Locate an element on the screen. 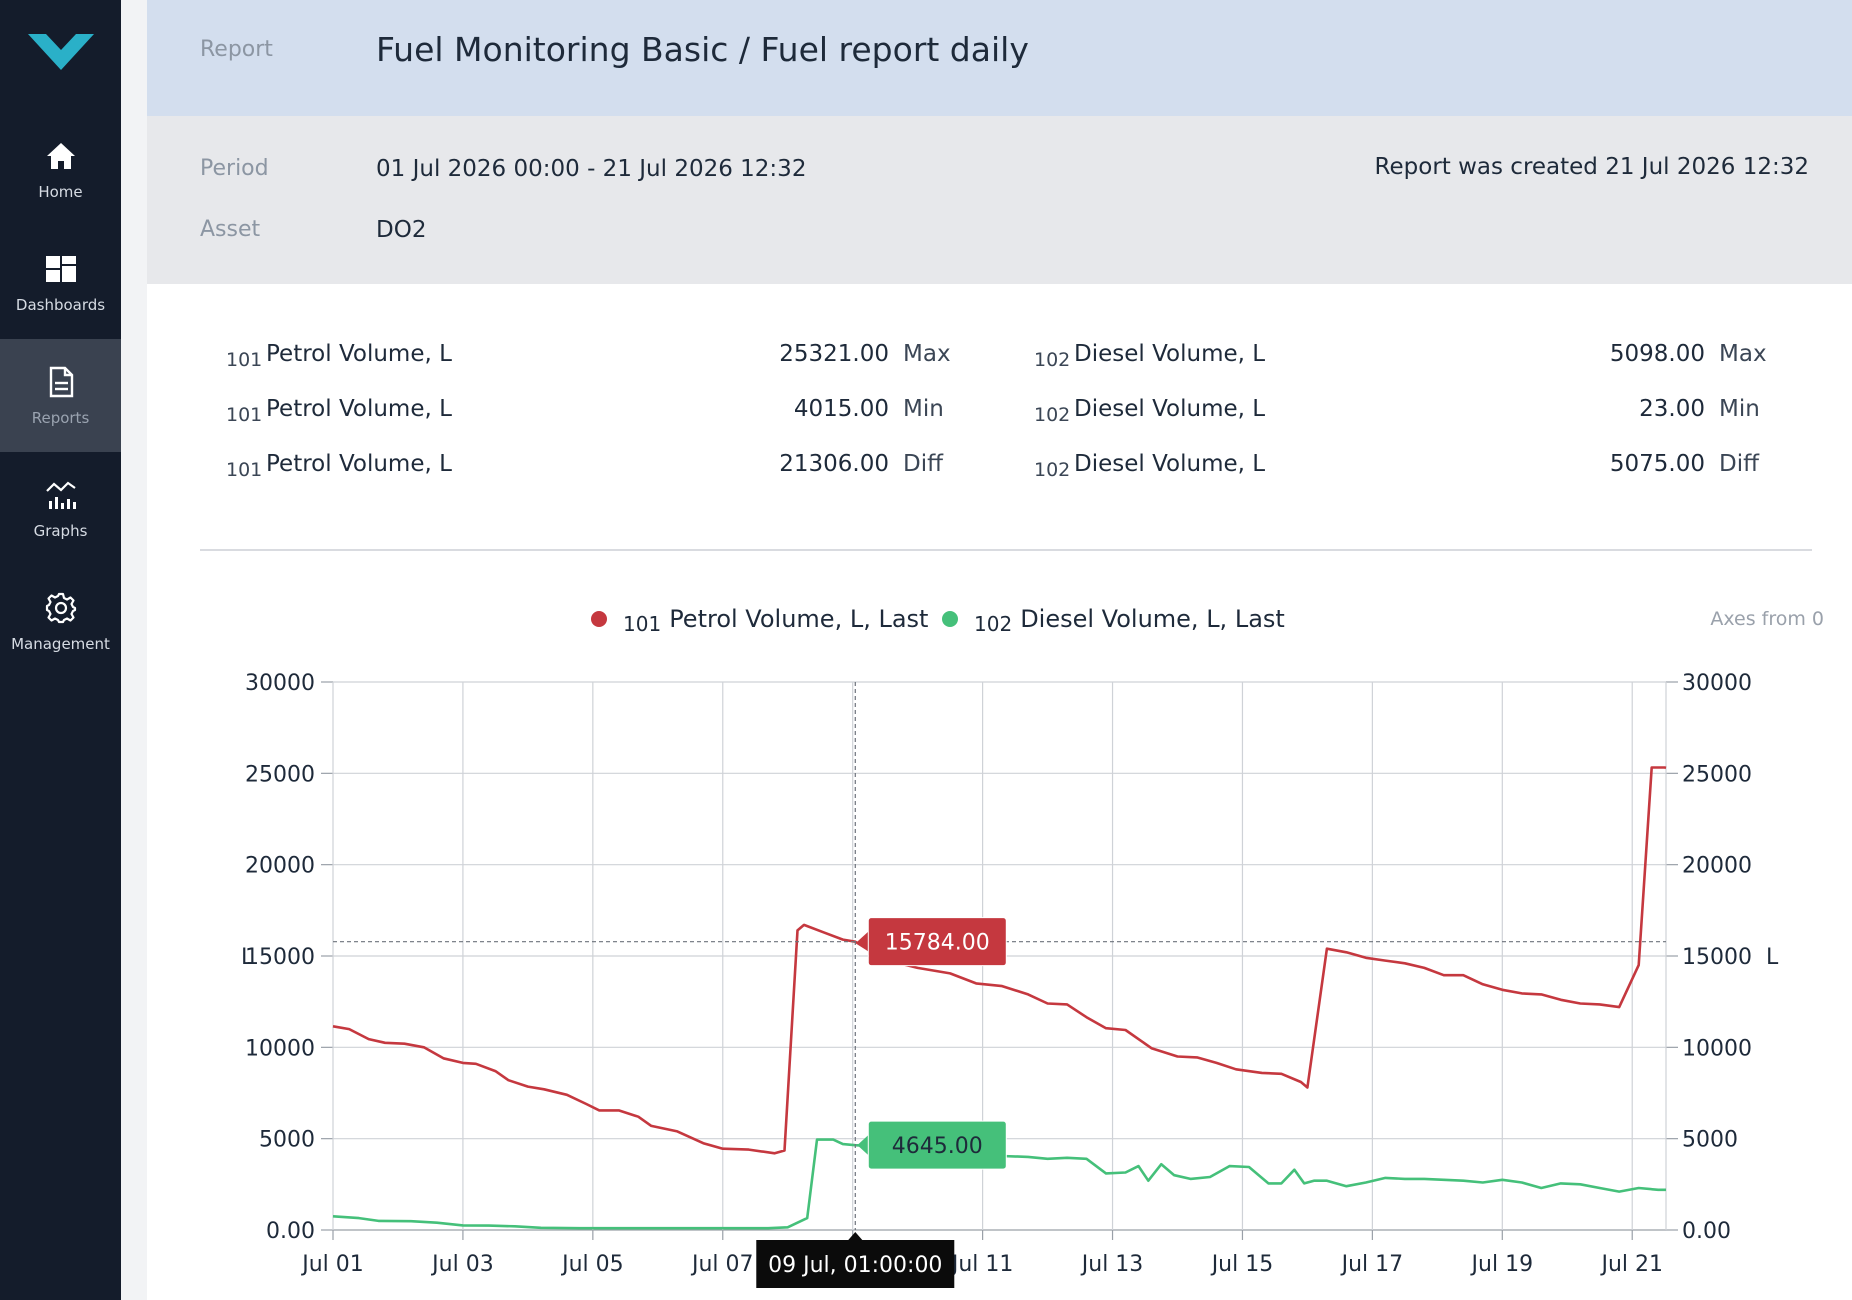 The image size is (1852, 1300). metric-value: 25321.00 is located at coordinates (834, 354).